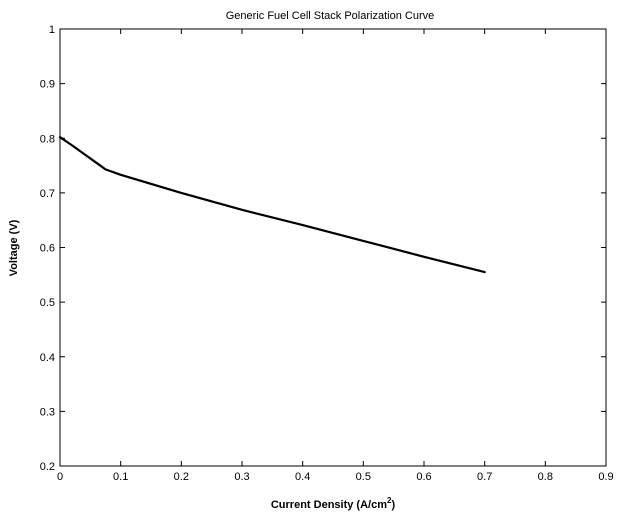  Describe the element at coordinates (389, 500) in the screenshot. I see `x-axis-label-superscript: 2` at that location.